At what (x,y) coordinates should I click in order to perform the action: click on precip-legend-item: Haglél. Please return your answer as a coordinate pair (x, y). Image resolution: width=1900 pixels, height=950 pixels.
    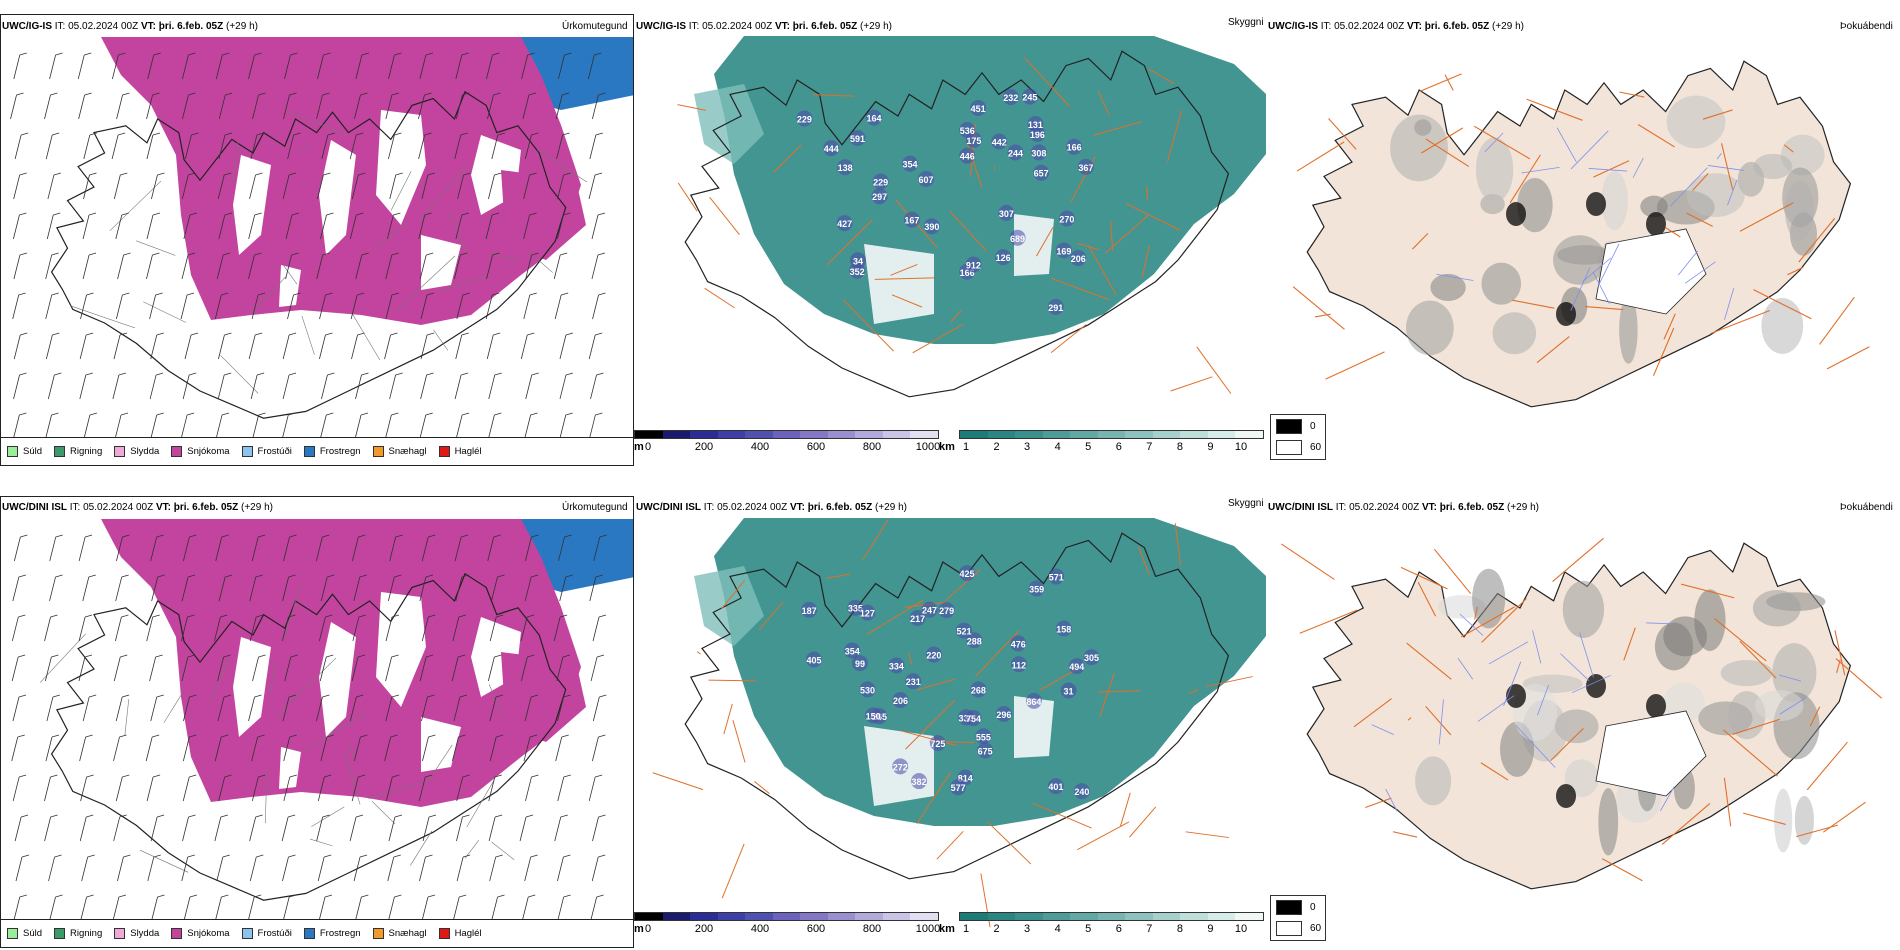
    Looking at the image, I should click on (460, 451).